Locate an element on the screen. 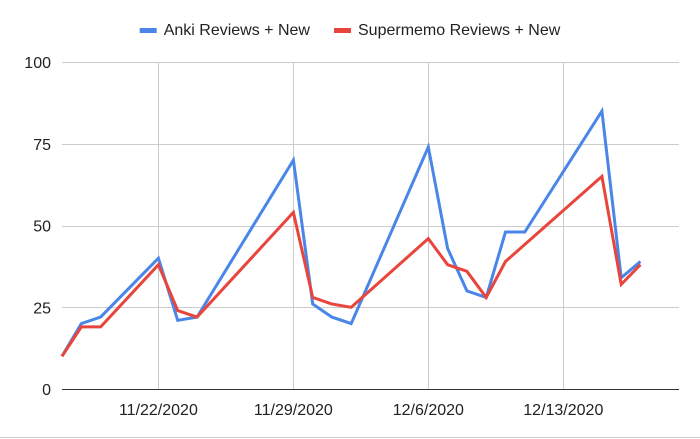  legend-label: Supermemo Reviews + New is located at coordinates (459, 30).